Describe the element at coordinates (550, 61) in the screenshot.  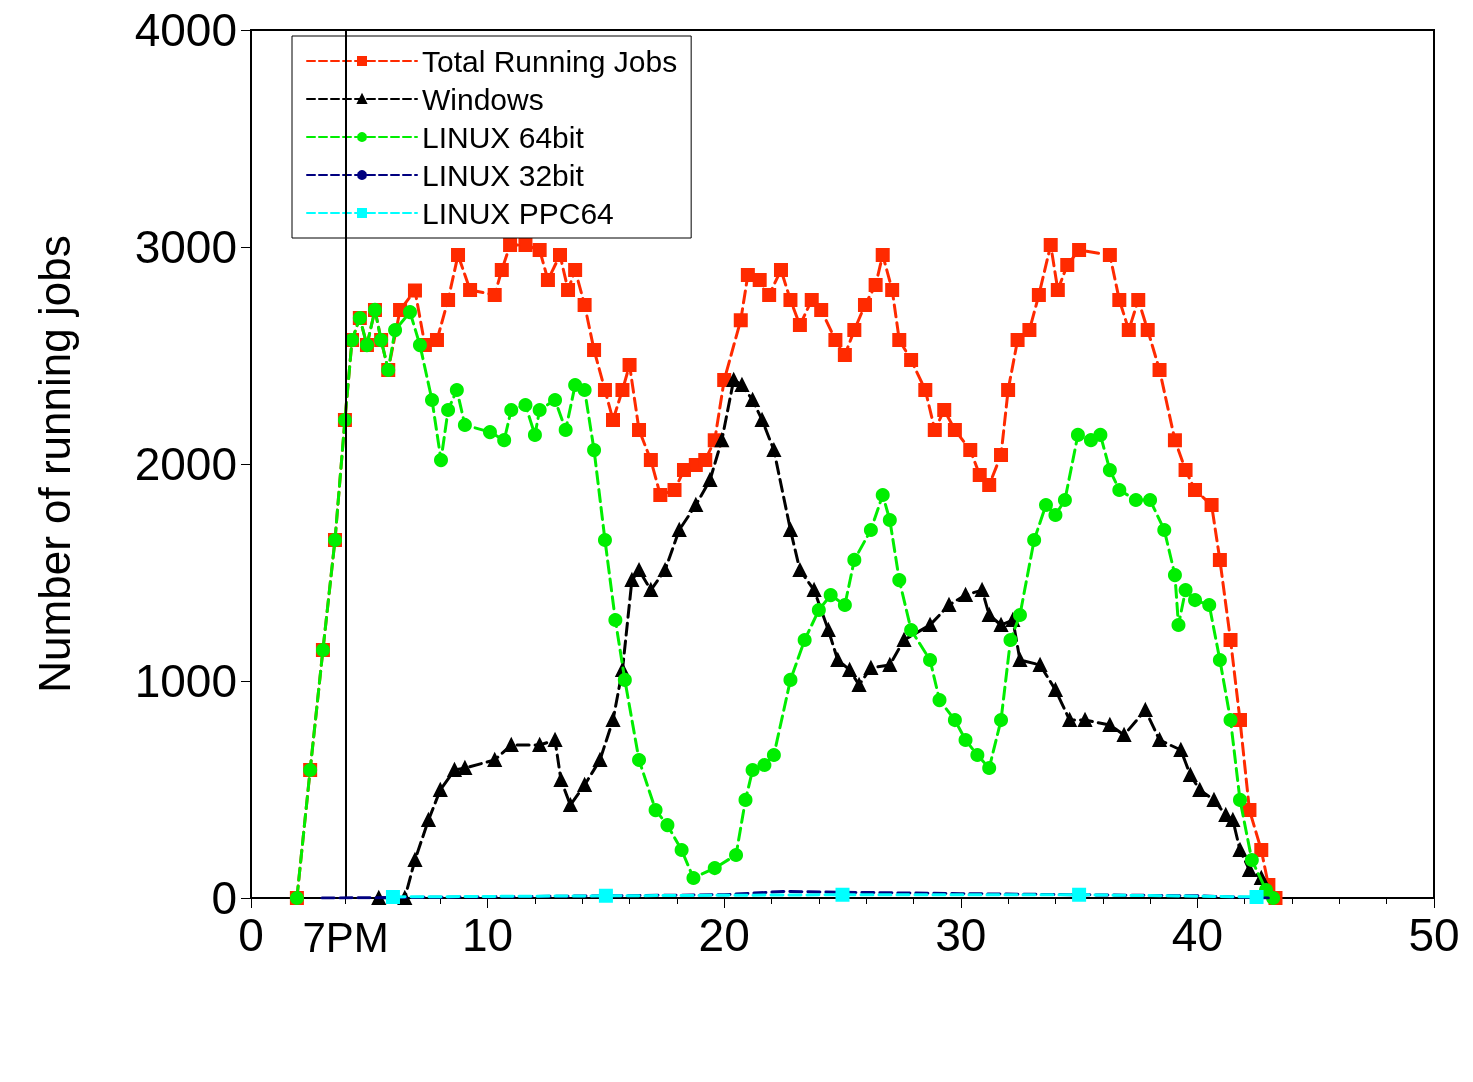
I see `legend-label: Total Running Jobs` at that location.